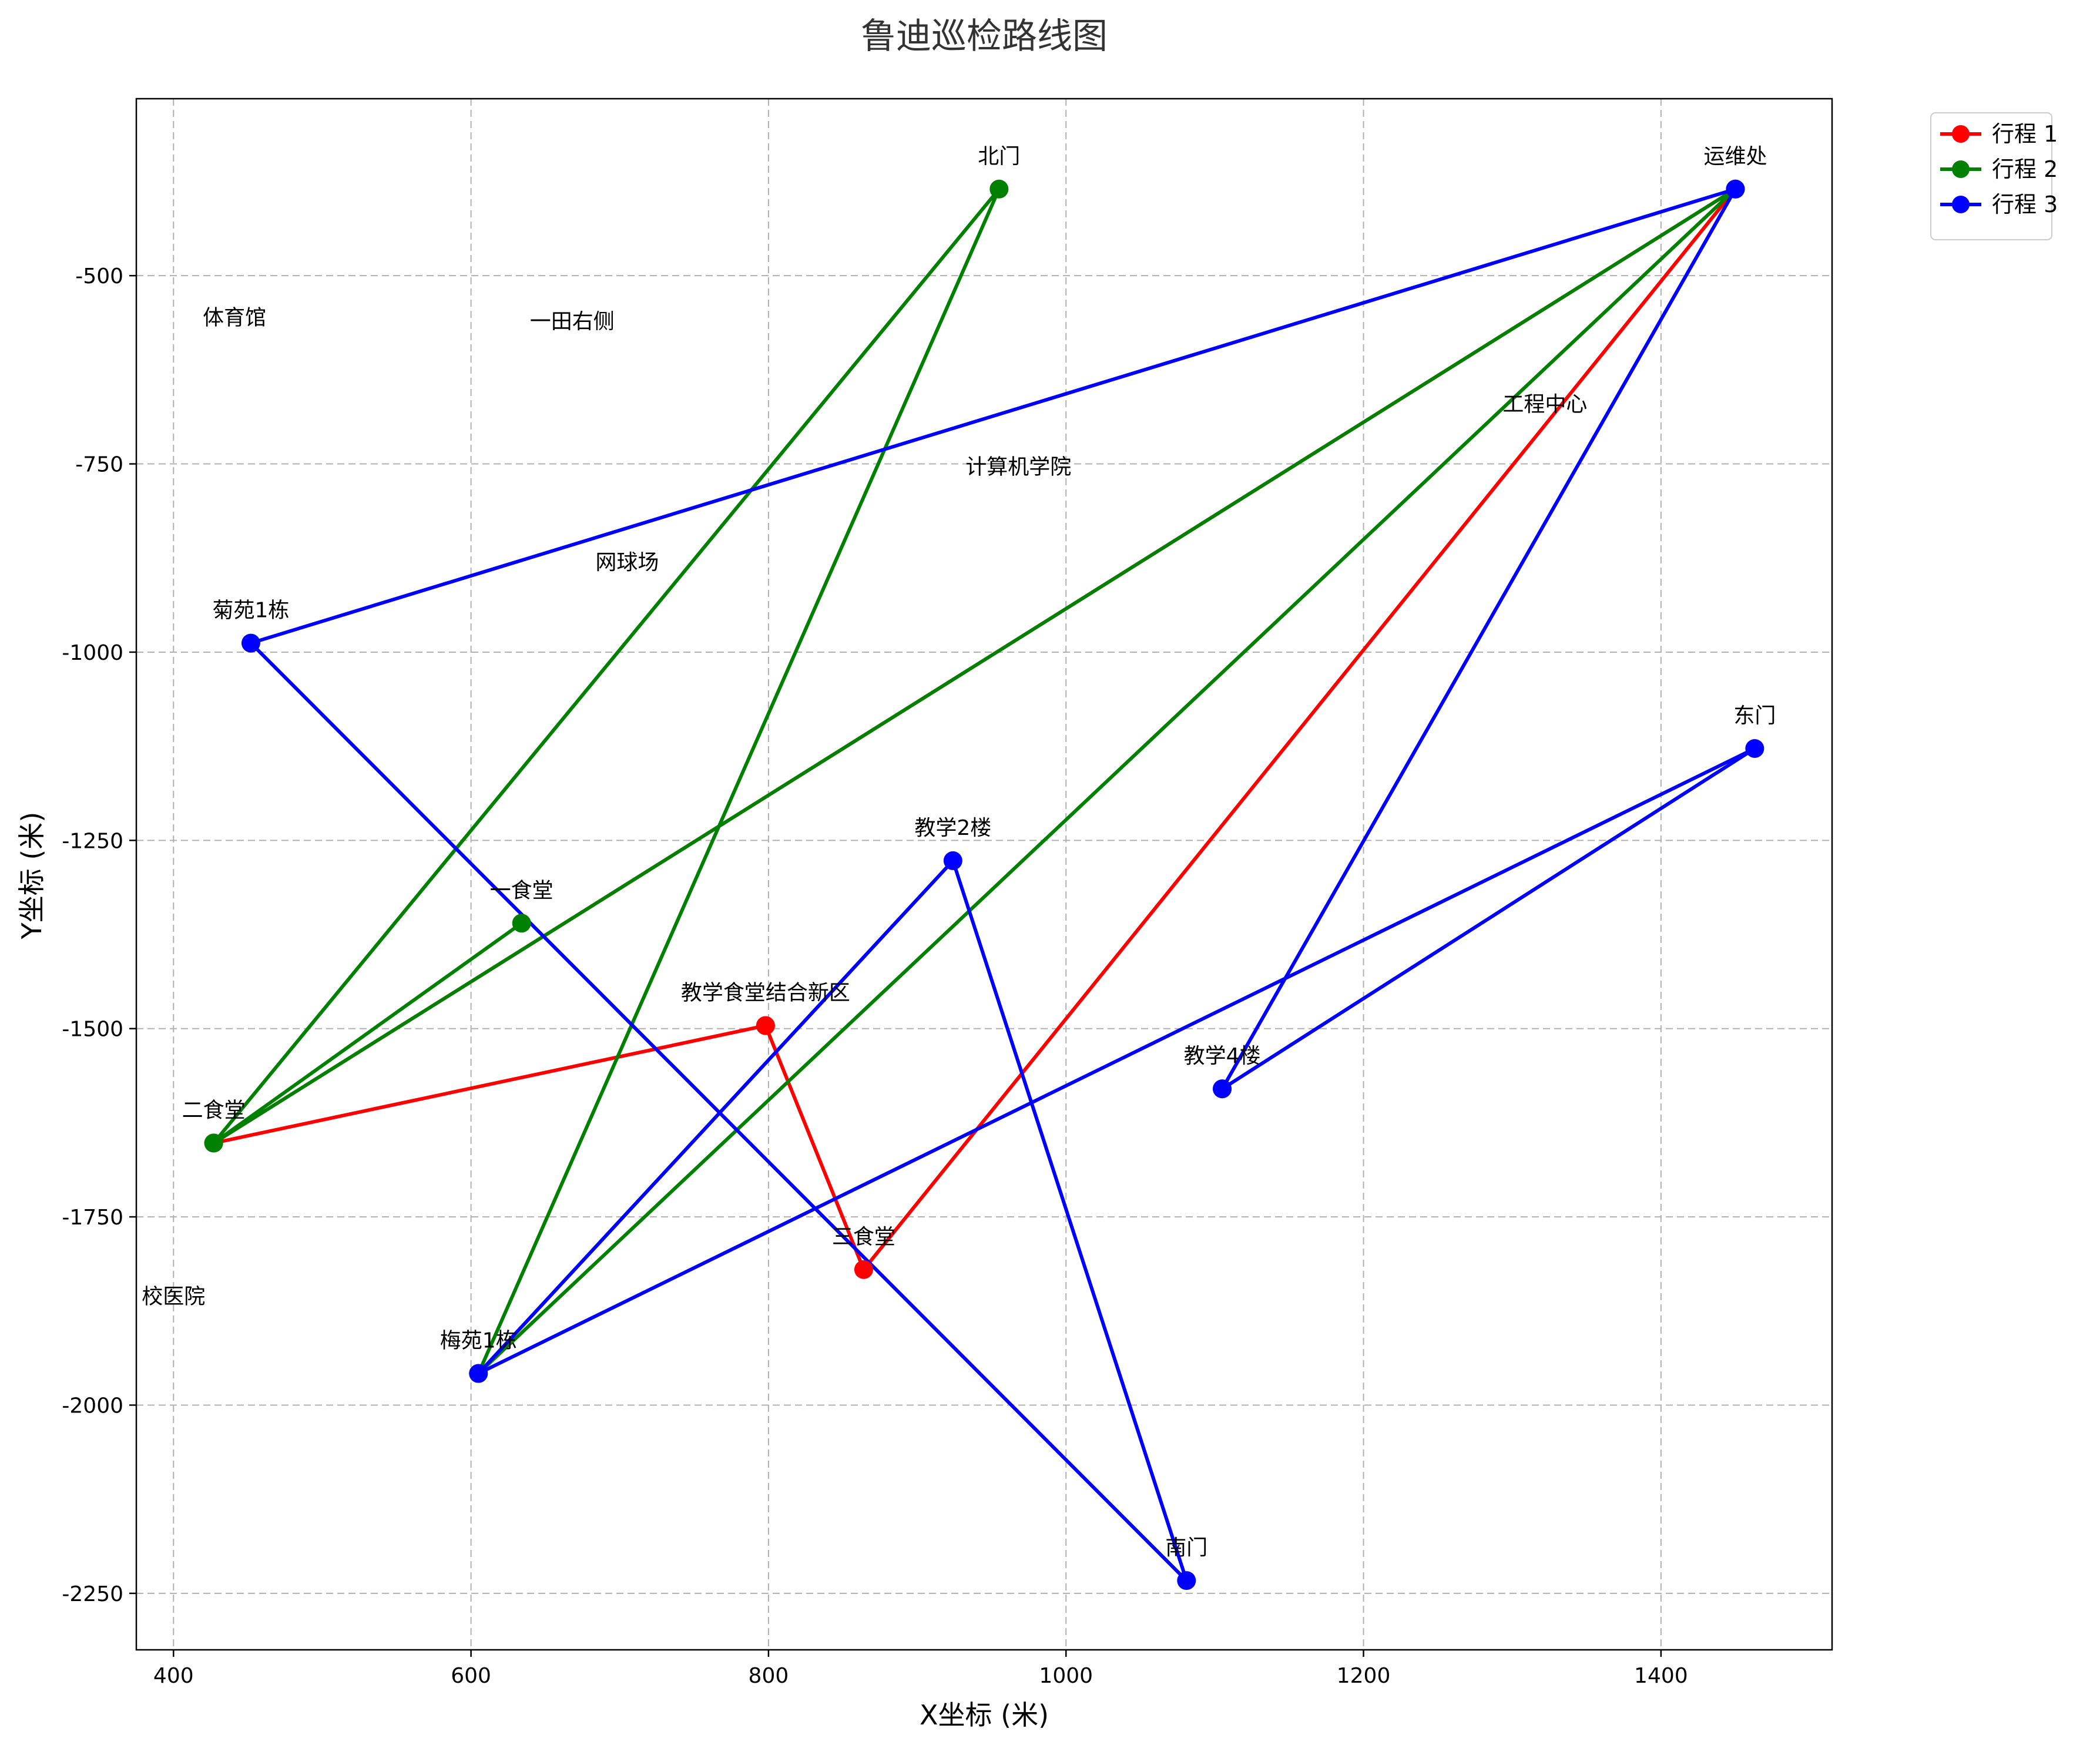 This screenshot has height=1745, width=2100. Describe the element at coordinates (92, 841) in the screenshot. I see `y-tick-label: -1250` at that location.